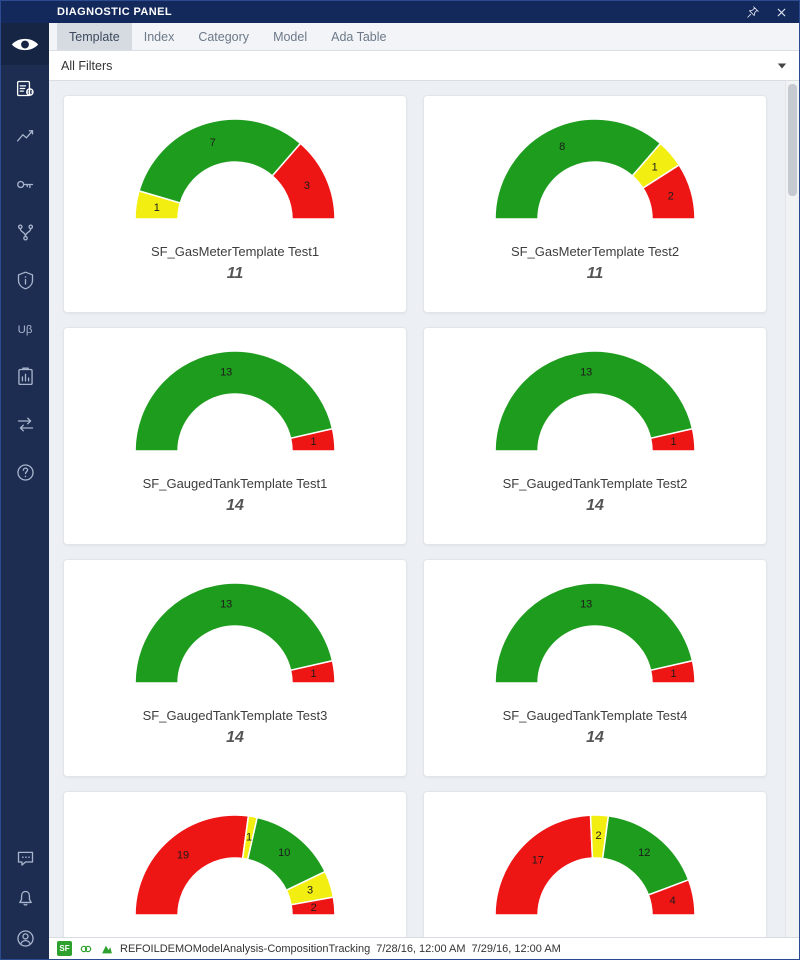  What do you see at coordinates (290, 36) in the screenshot?
I see `tab-model: Model` at bounding box center [290, 36].